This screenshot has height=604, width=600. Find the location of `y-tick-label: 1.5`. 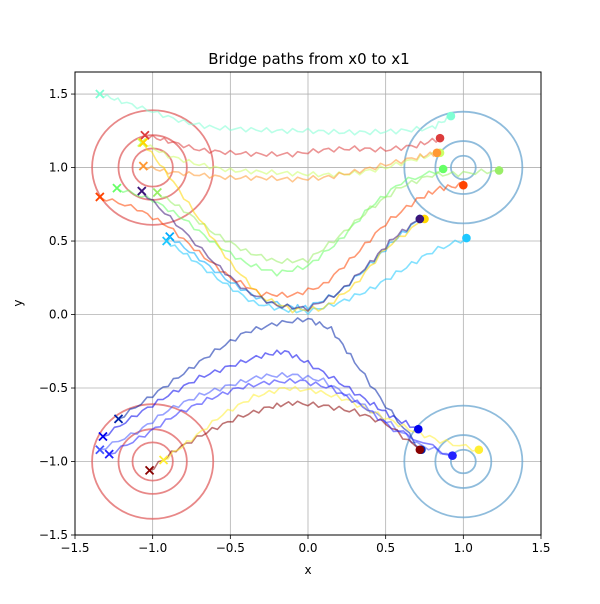

y-tick-label: 1.5 is located at coordinates (58, 94).